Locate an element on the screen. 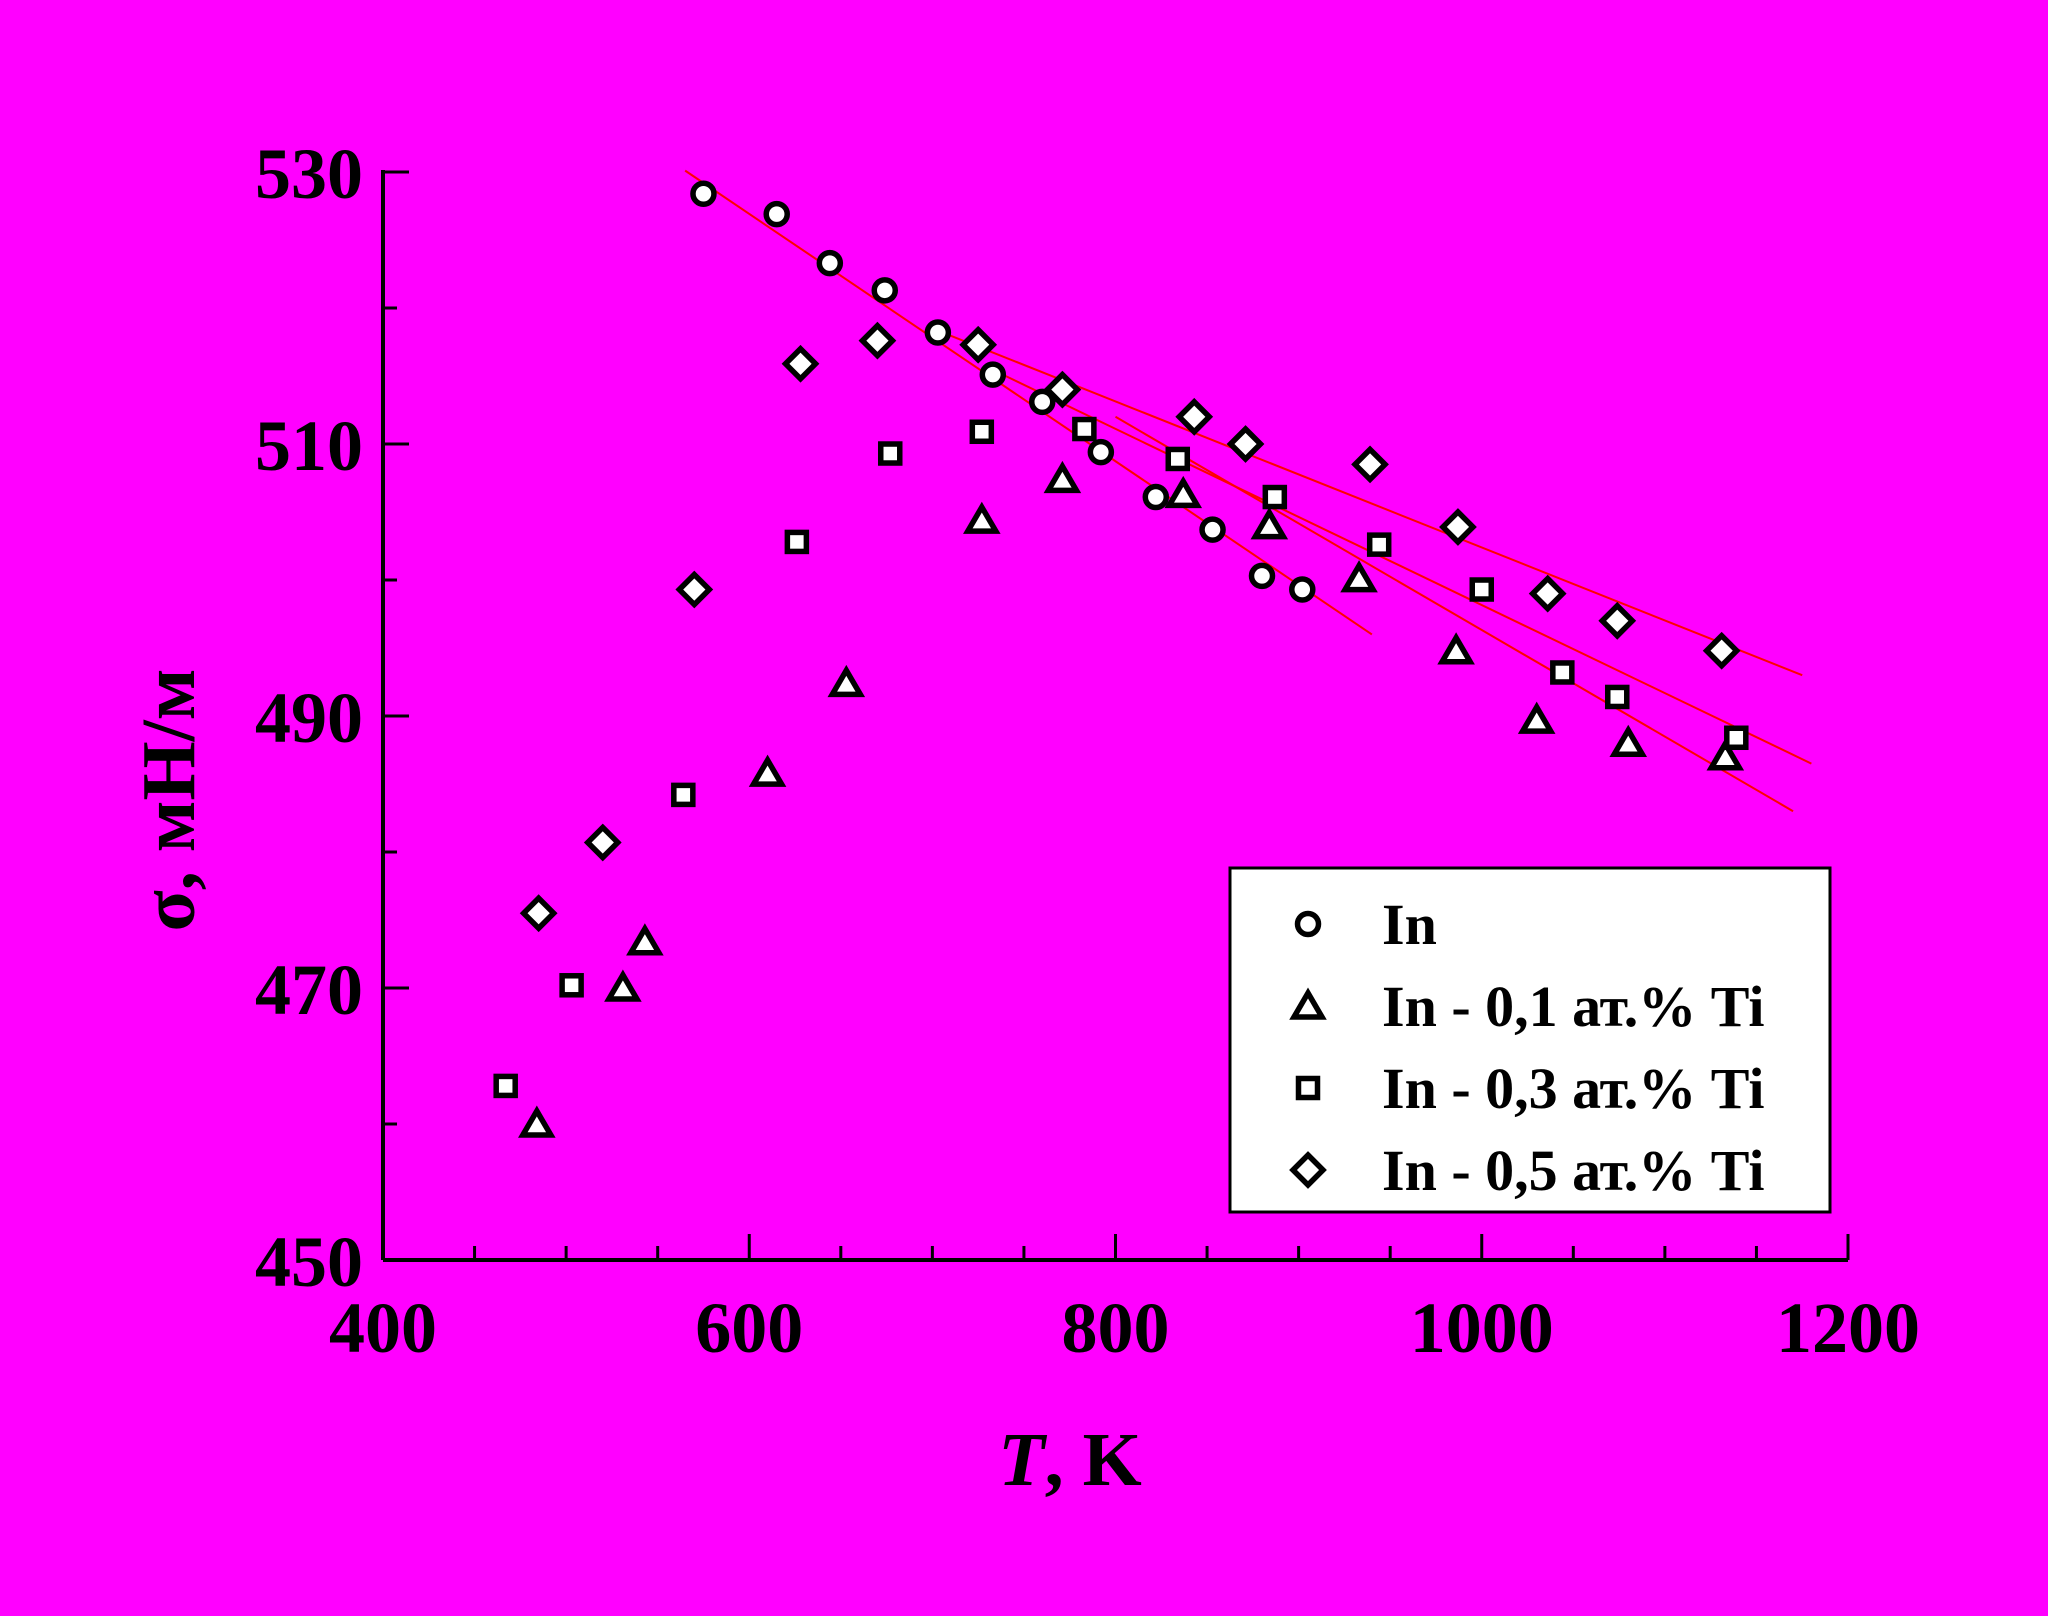  legend-label: In is located at coordinates (1409, 924).